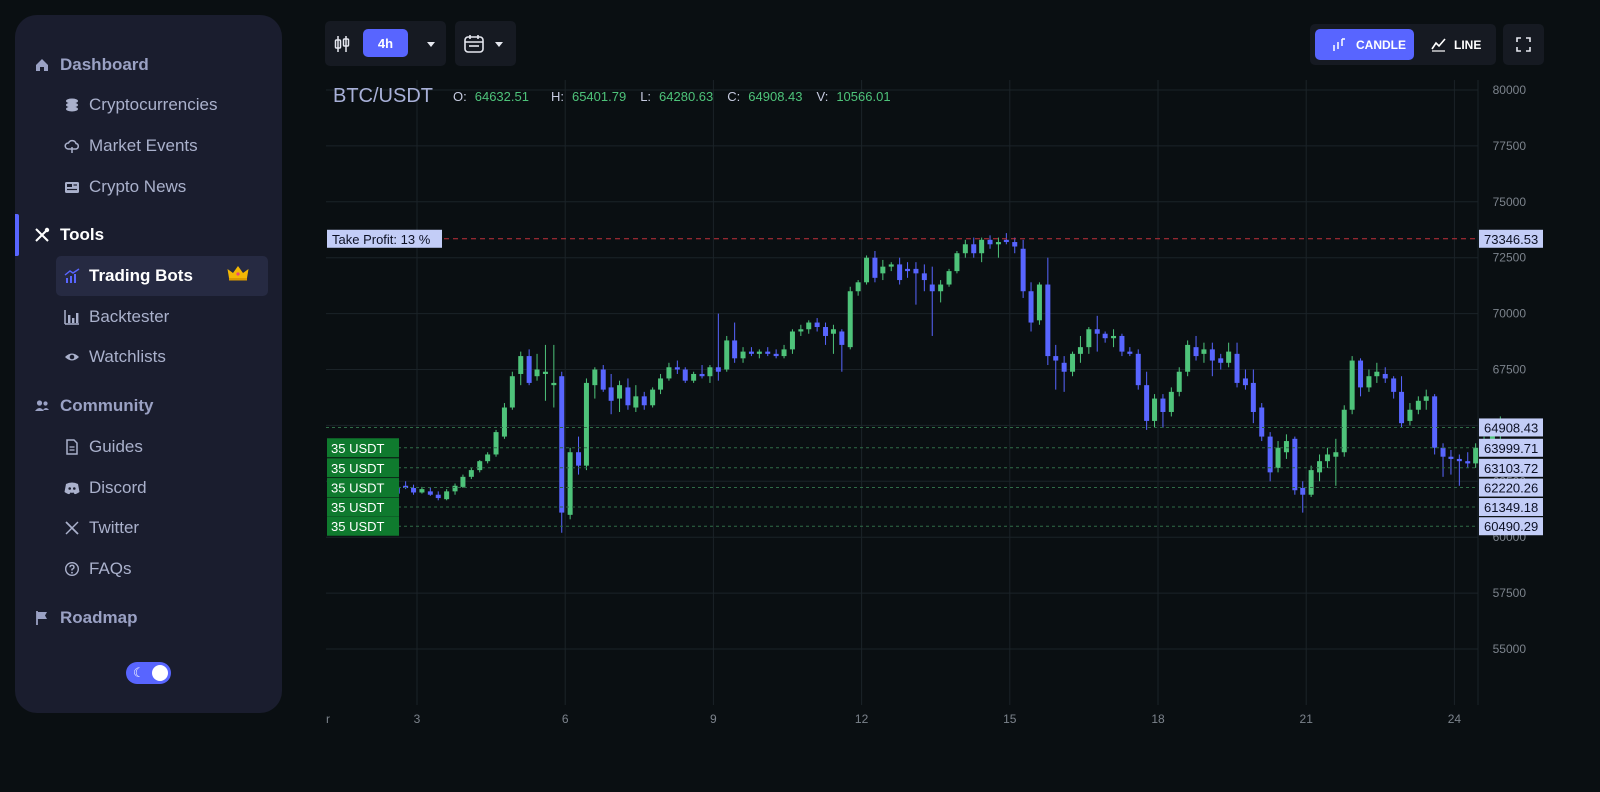  I want to click on sidebar-item-cryptocurrencies: Cryptocurrencies, so click(148, 105).